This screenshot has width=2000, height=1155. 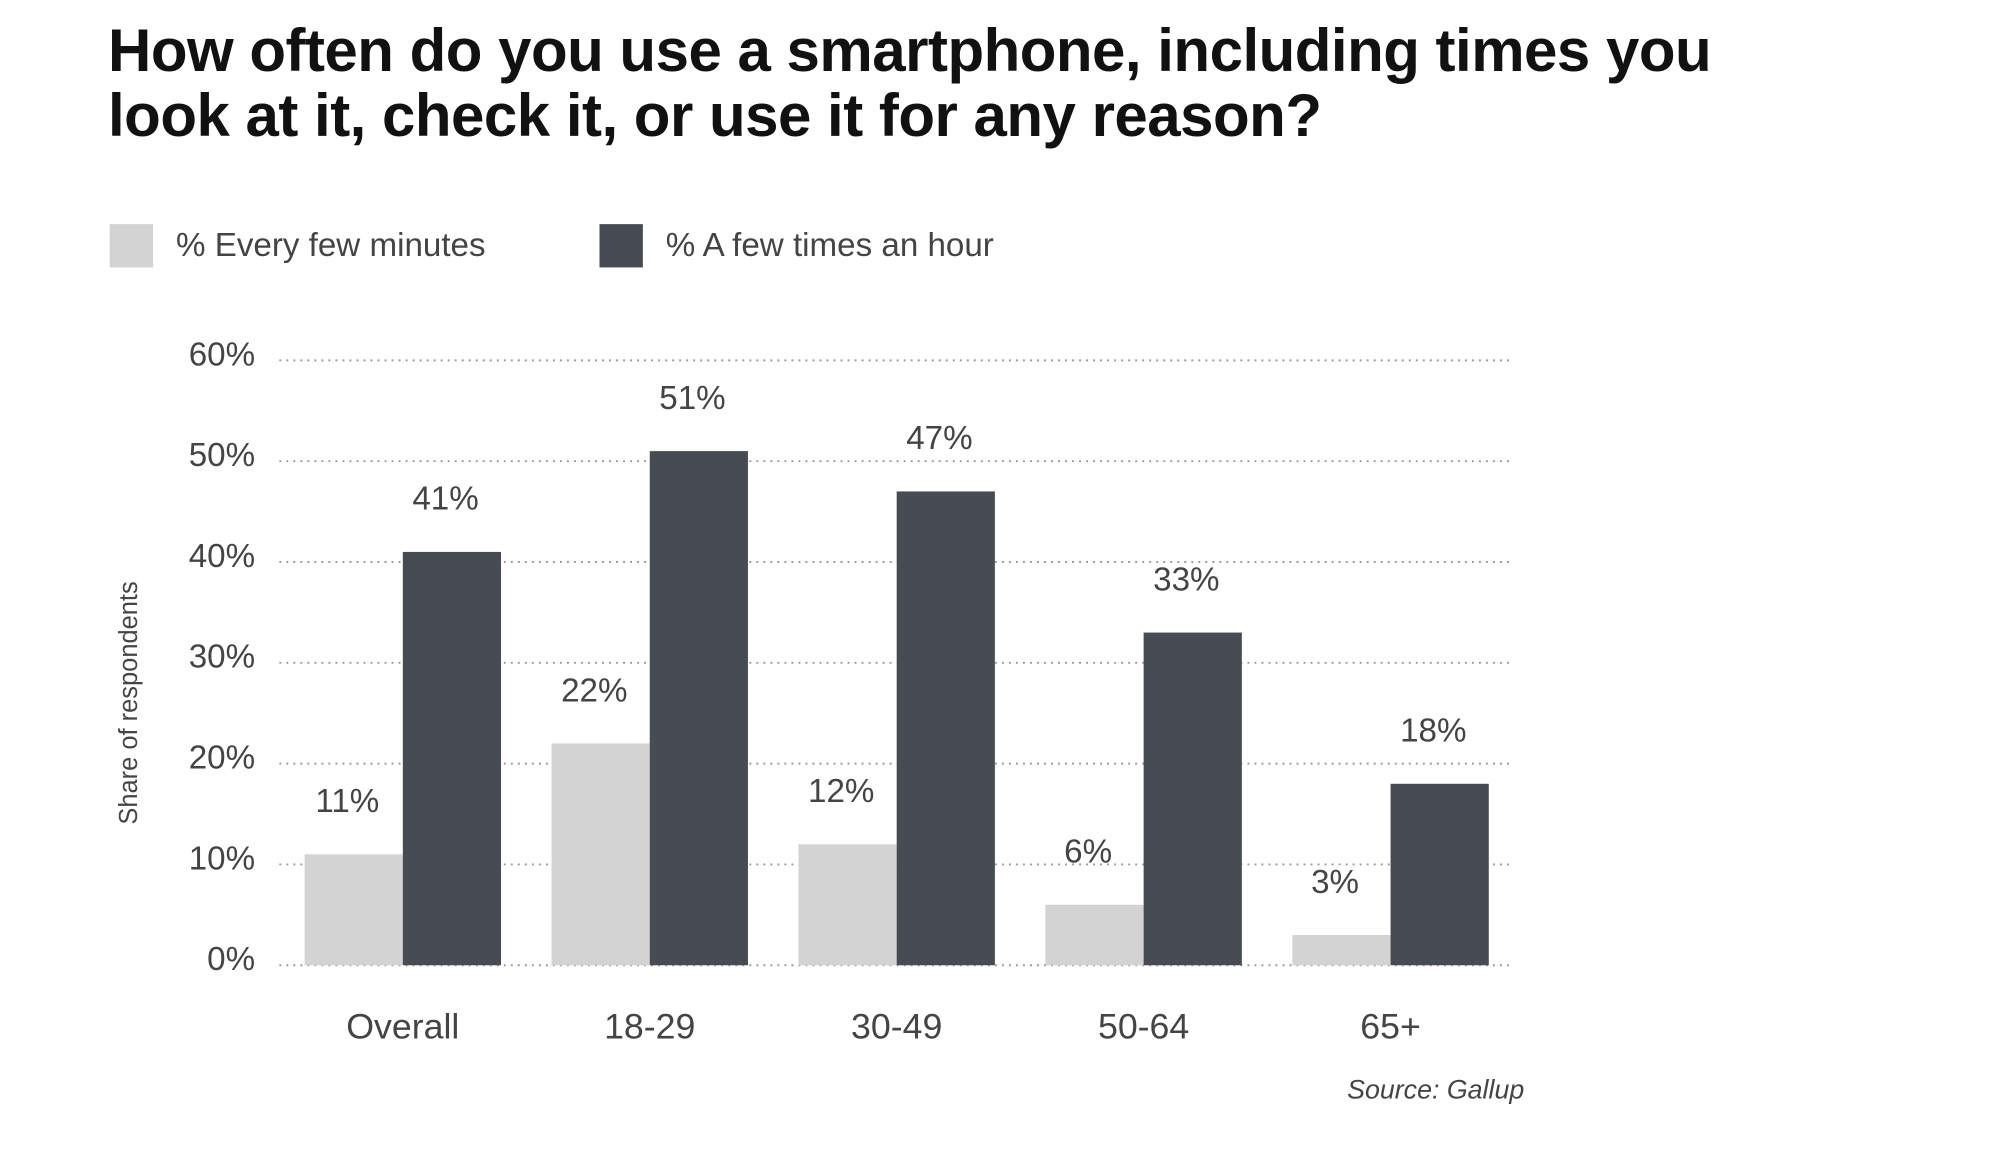 I want to click on y-tick-label: 50%, so click(x=222, y=455).